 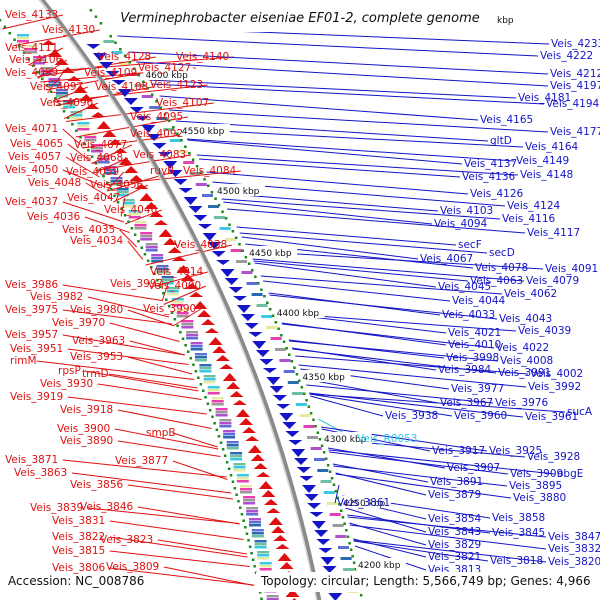 I want to click on right-gene-label: Veis_4124, so click(x=534, y=206).